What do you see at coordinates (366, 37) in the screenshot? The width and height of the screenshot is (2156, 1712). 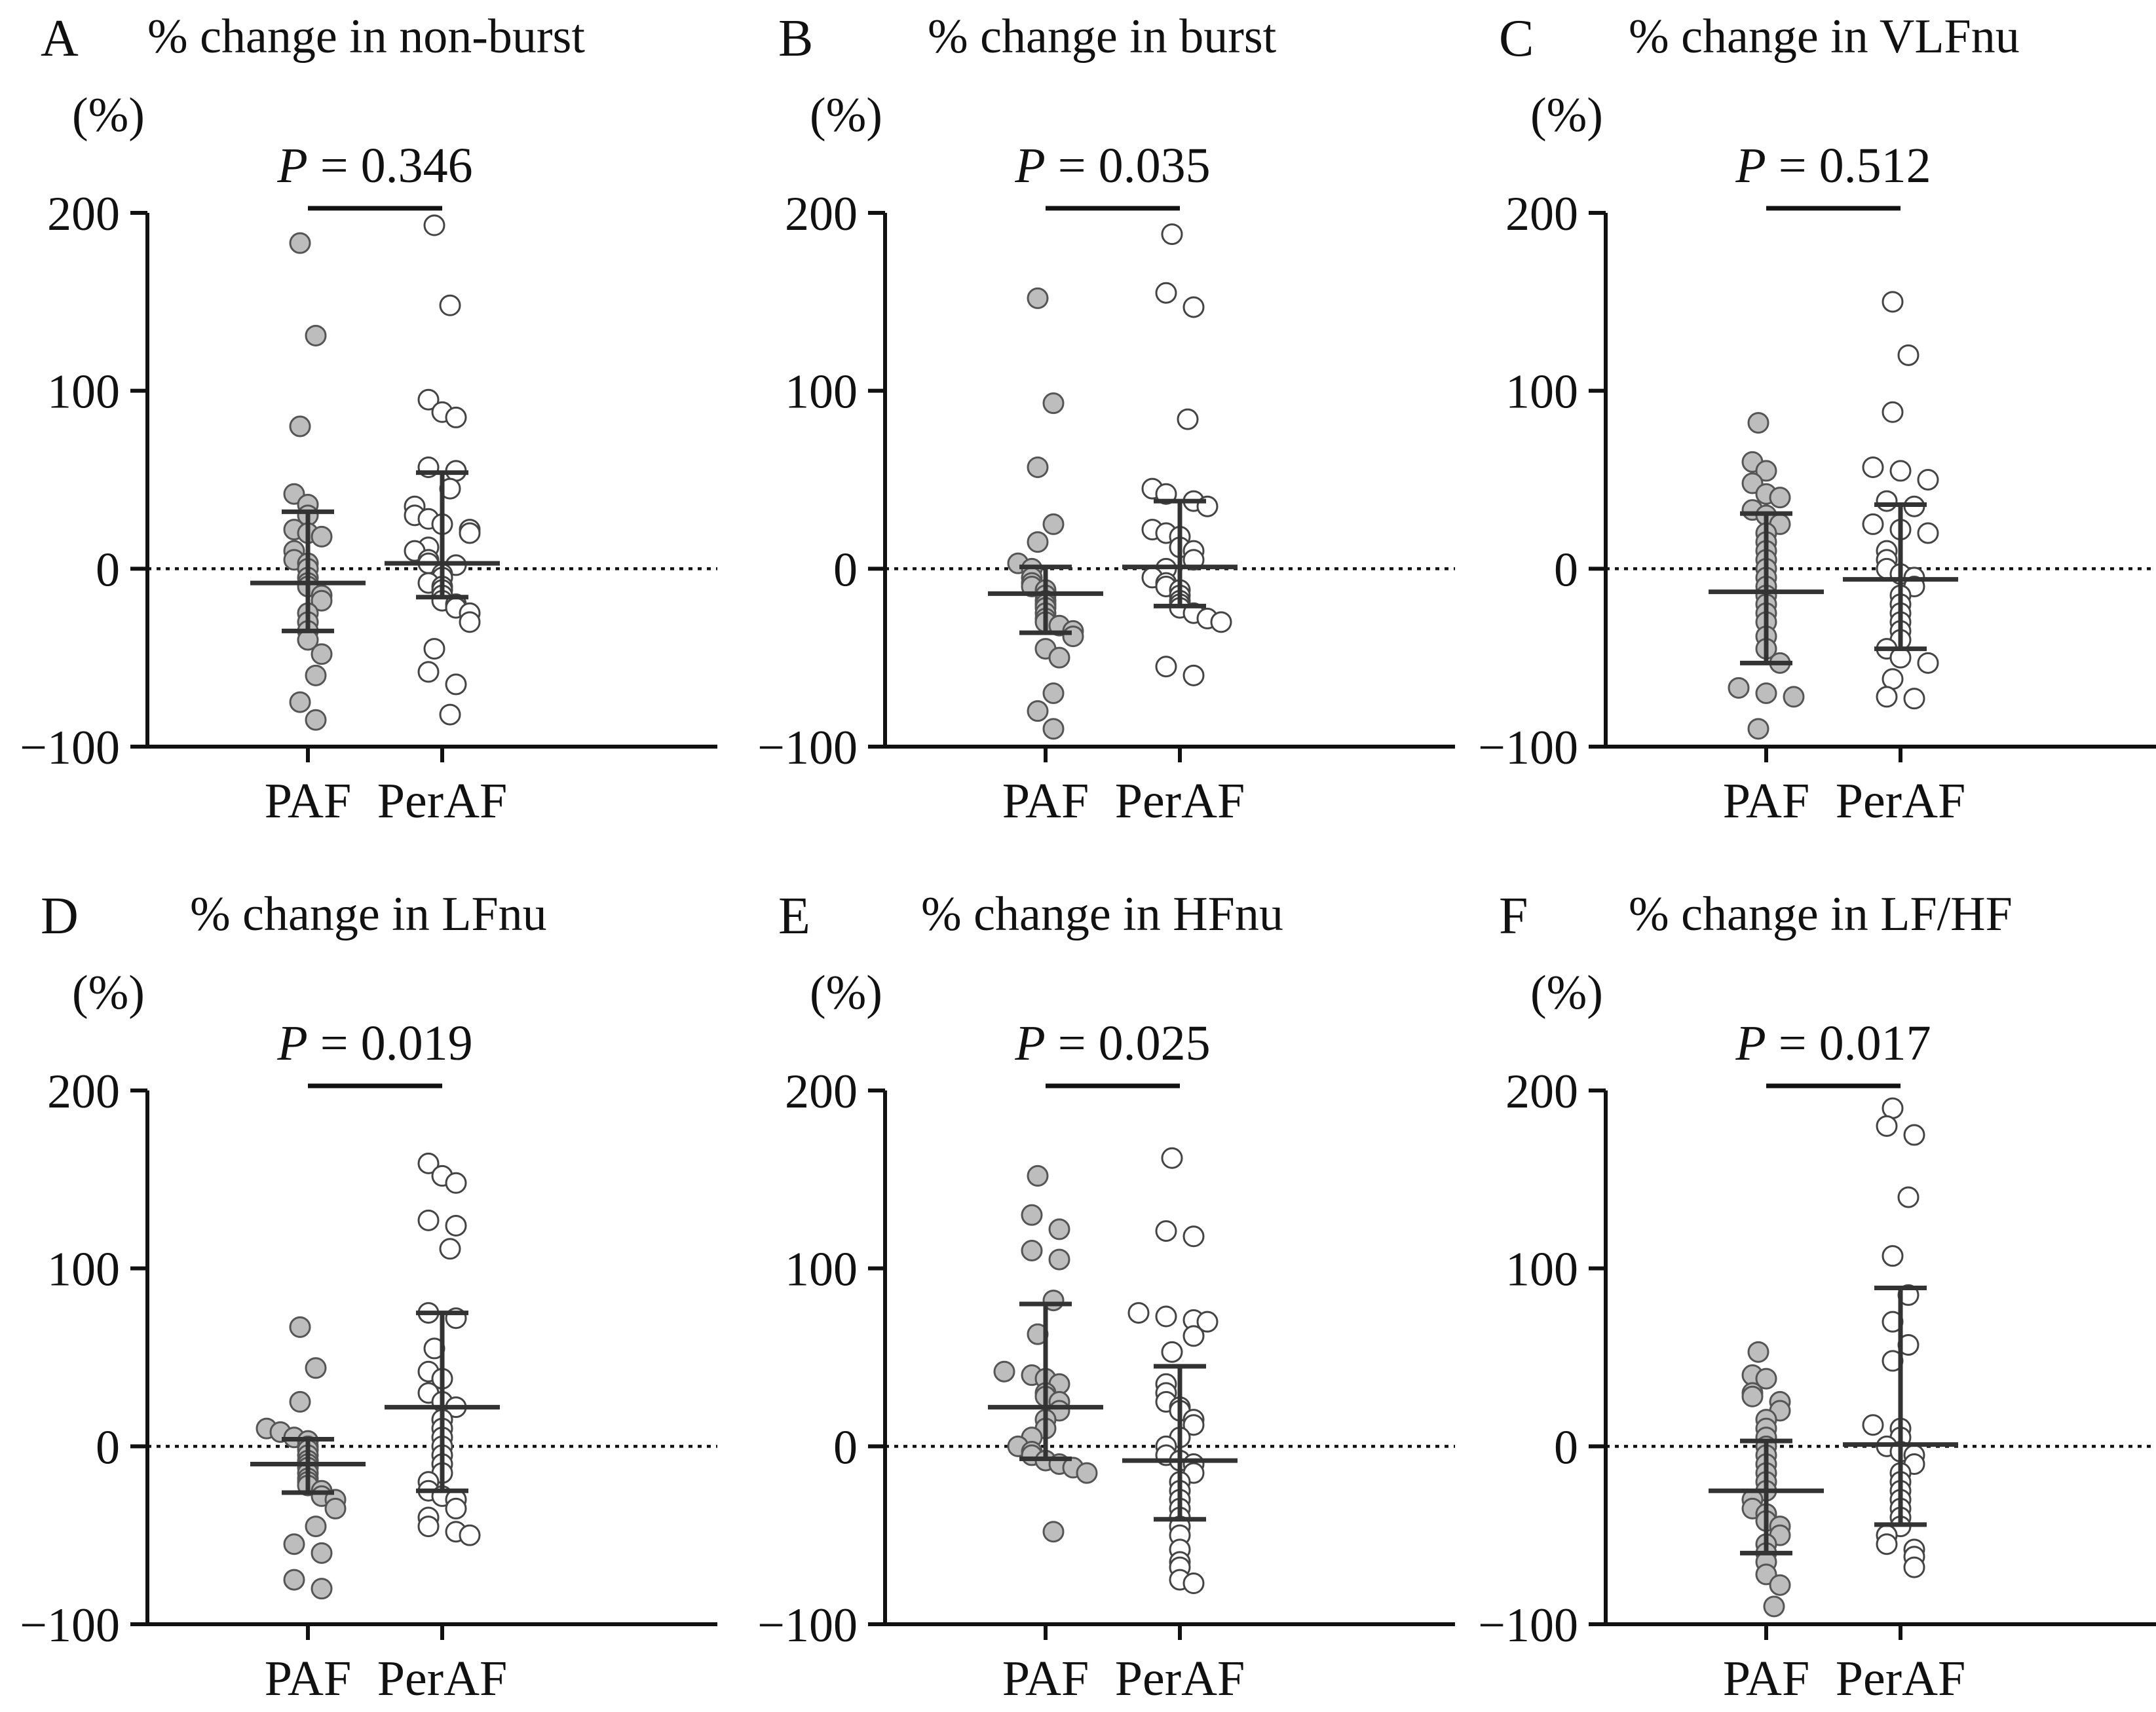 I see `panel-title: % change in non-burst` at bounding box center [366, 37].